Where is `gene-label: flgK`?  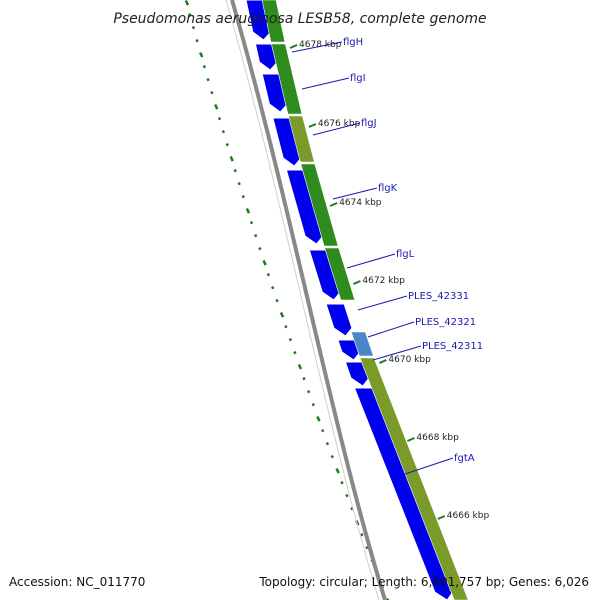
gene-label: flgK is located at coordinates (388, 188).